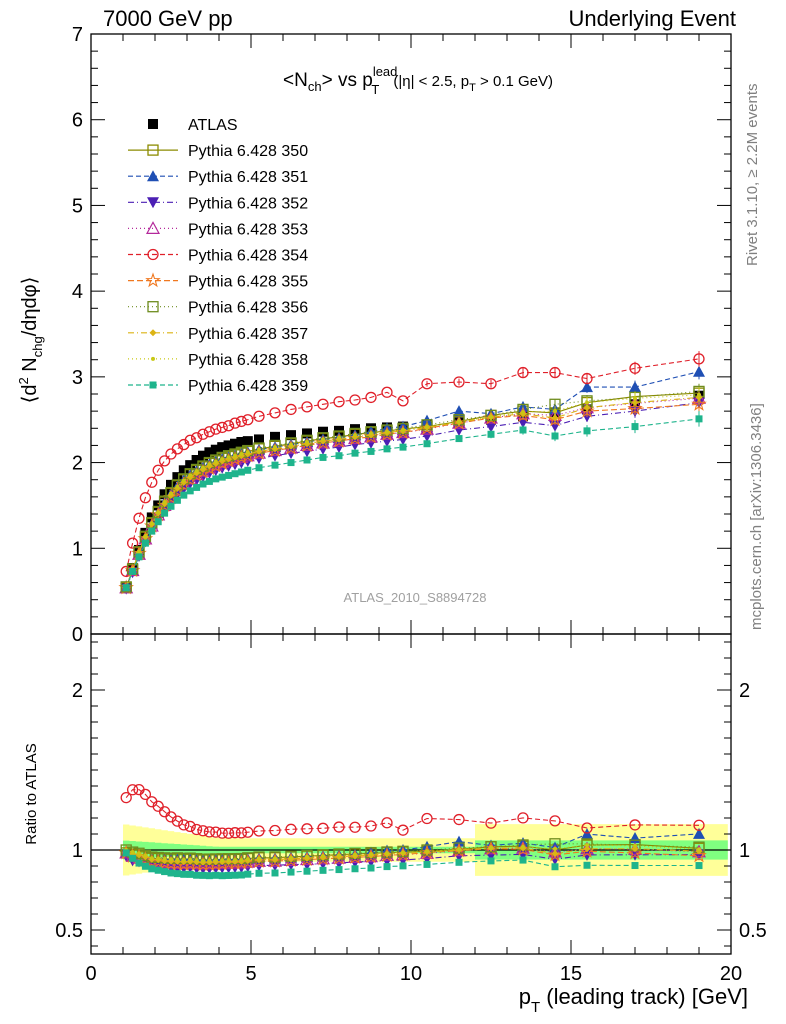 The height and width of the screenshot is (1024, 786). Describe the element at coordinates (77, 851) in the screenshot. I see `ratio-y-tick-label: 1` at that location.